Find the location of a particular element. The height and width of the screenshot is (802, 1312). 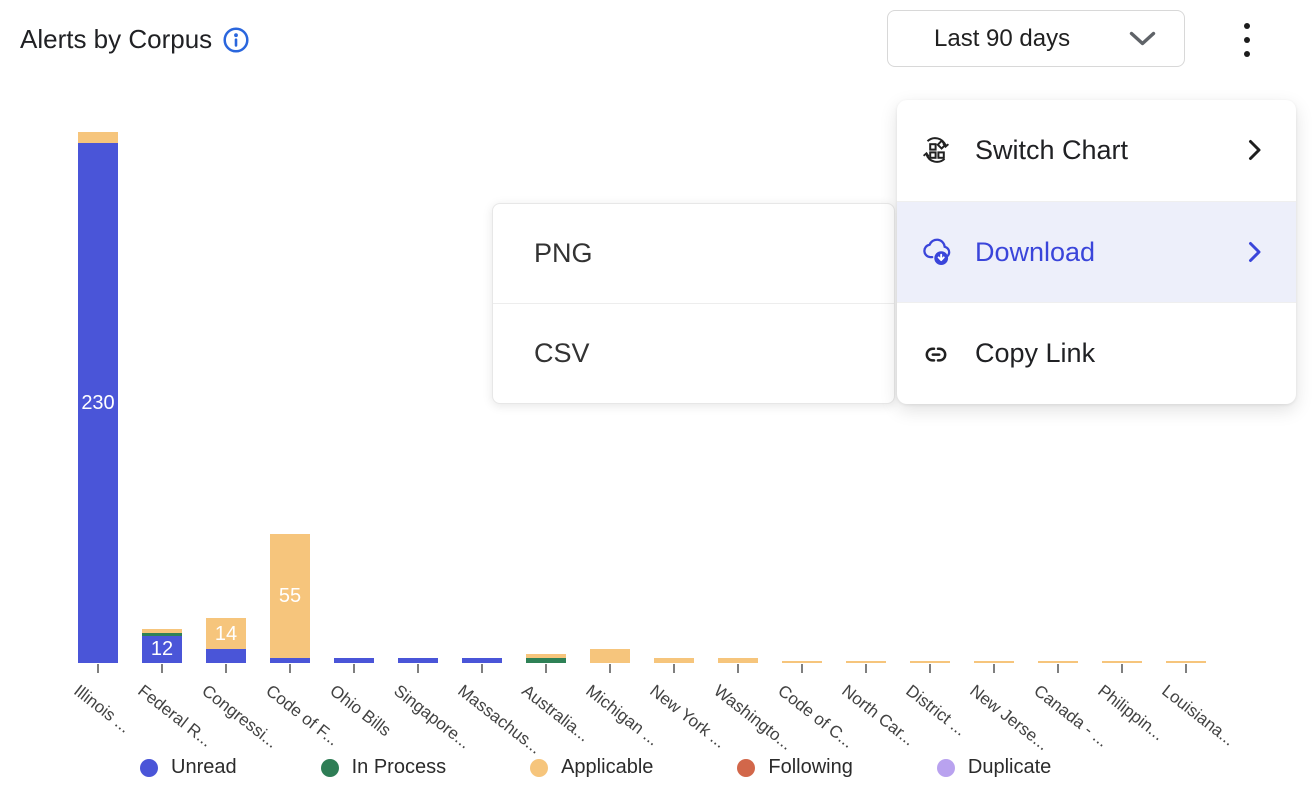

legend-label: Following is located at coordinates (810, 767).